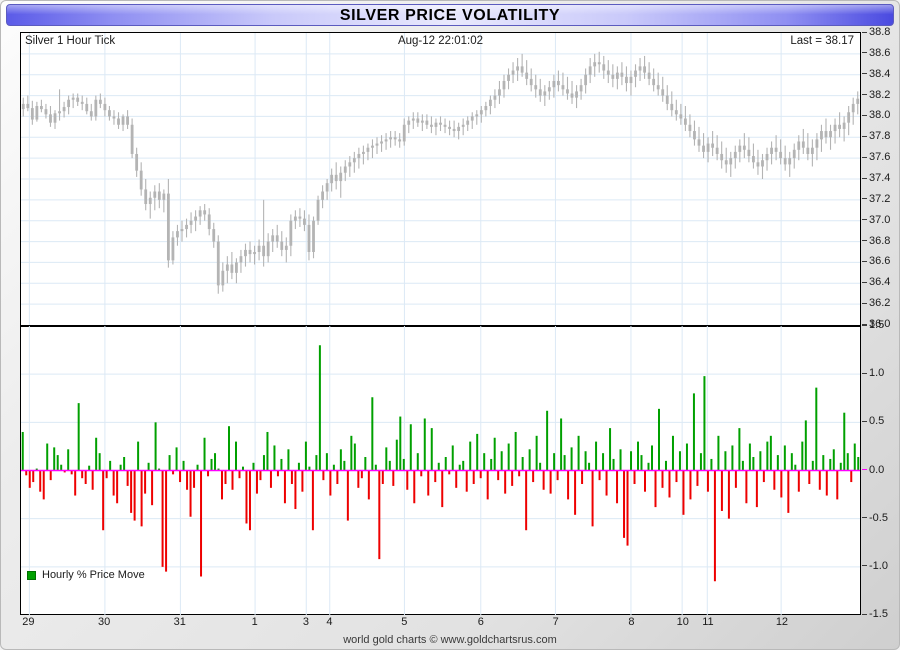 This screenshot has height=650, width=900. What do you see at coordinates (440, 624) in the screenshot?
I see `x-axis-labels: 29 30 31 1 3 4 5 6 7 8 10 11 12` at bounding box center [440, 624].